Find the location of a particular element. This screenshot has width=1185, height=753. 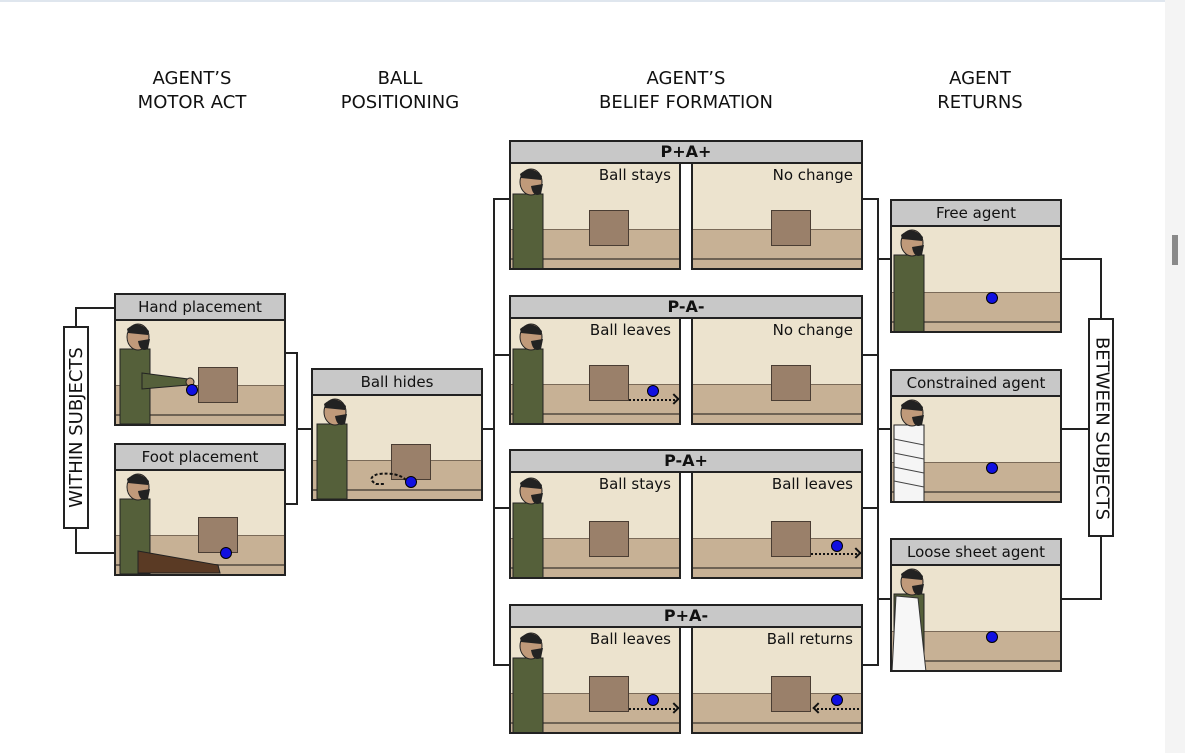

sheet-agent-figure is located at coordinates (909, 619).